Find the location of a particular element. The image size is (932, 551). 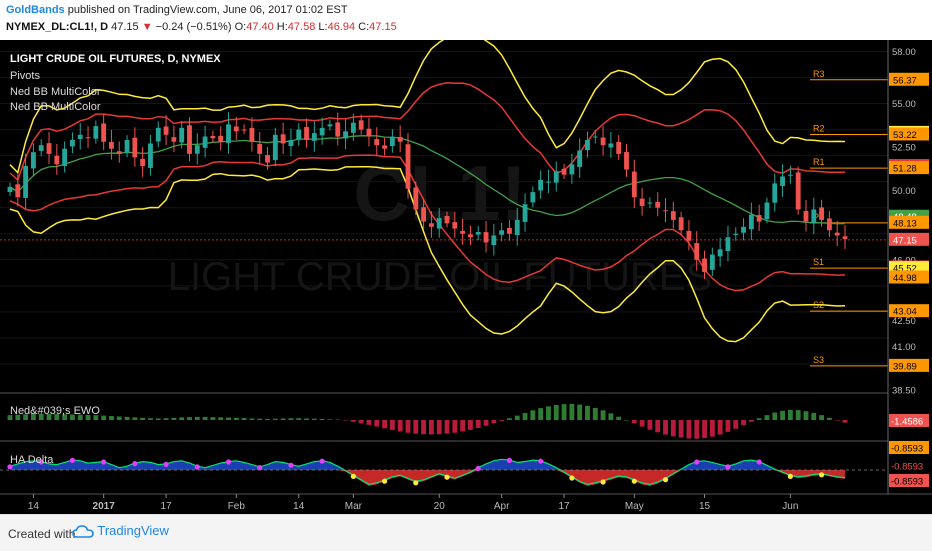

ha-delta-badge-label: -0.8593 is located at coordinates (907, 467).